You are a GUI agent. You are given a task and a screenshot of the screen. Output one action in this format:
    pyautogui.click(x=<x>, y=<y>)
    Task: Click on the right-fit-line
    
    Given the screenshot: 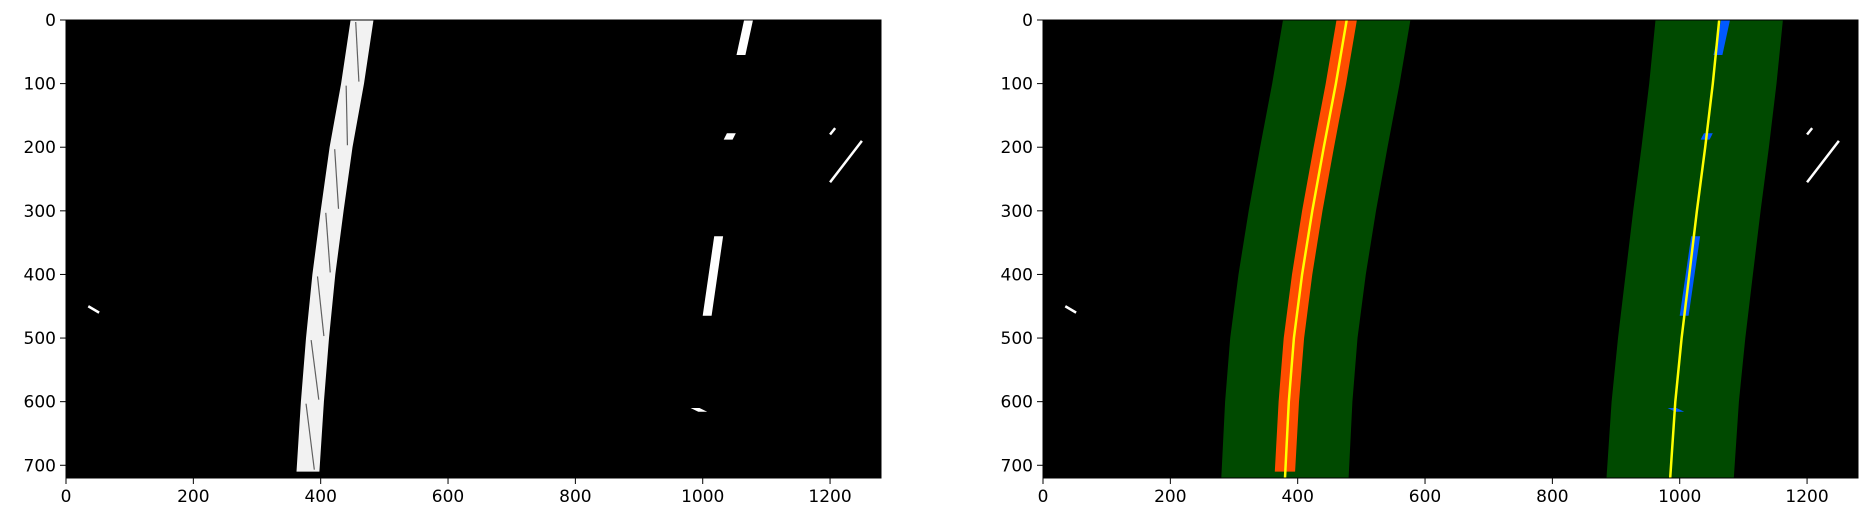 What is the action you would take?
    pyautogui.click(x=1694, y=249)
    